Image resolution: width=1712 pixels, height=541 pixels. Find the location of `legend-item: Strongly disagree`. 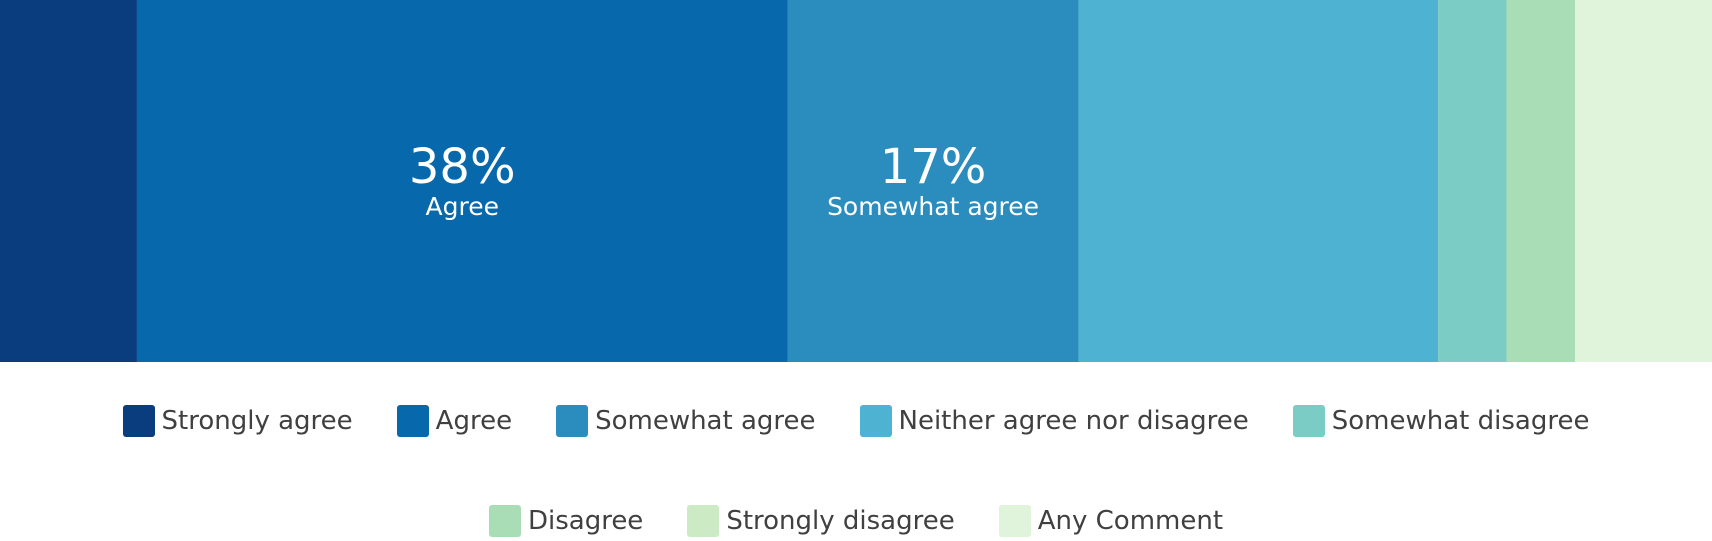

legend-item: Strongly disagree is located at coordinates (821, 521).